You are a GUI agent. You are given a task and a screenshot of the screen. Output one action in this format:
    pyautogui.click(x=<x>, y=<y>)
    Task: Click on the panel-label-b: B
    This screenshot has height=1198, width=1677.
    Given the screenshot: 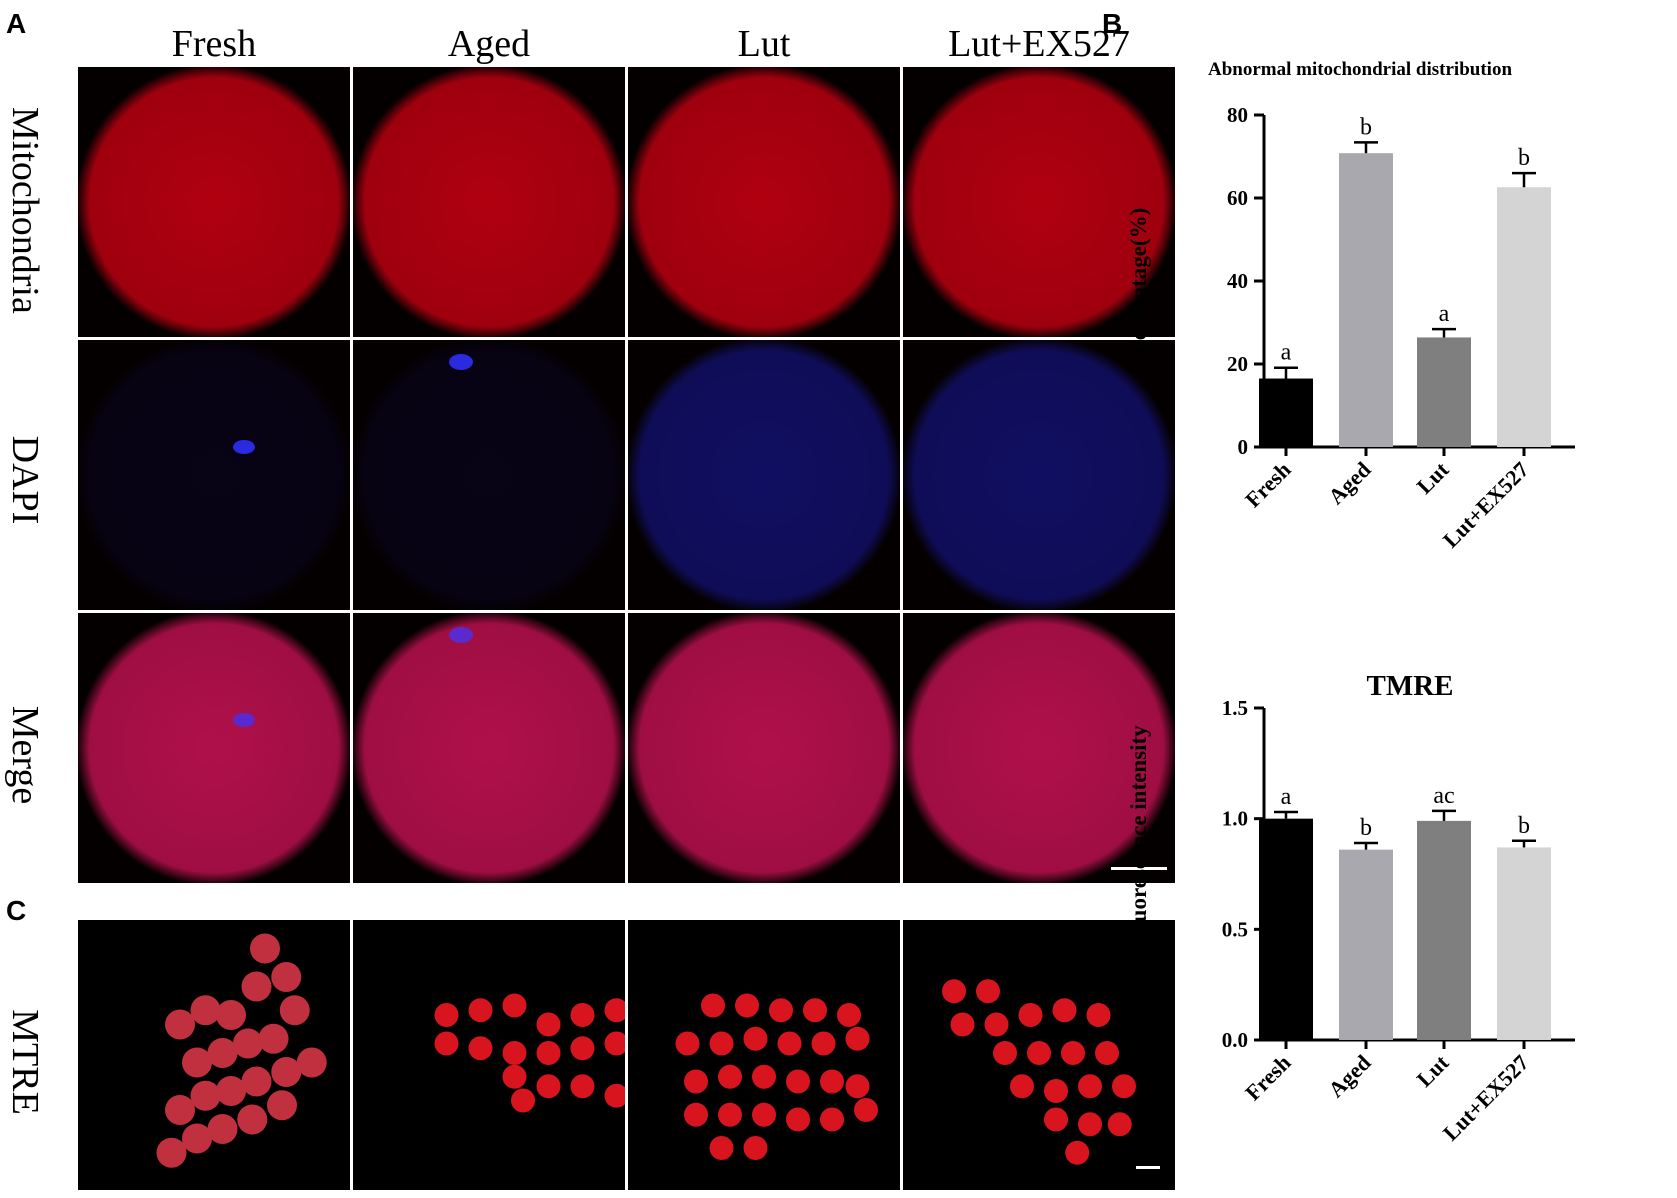 What is the action you would take?
    pyautogui.click(x=1112, y=23)
    